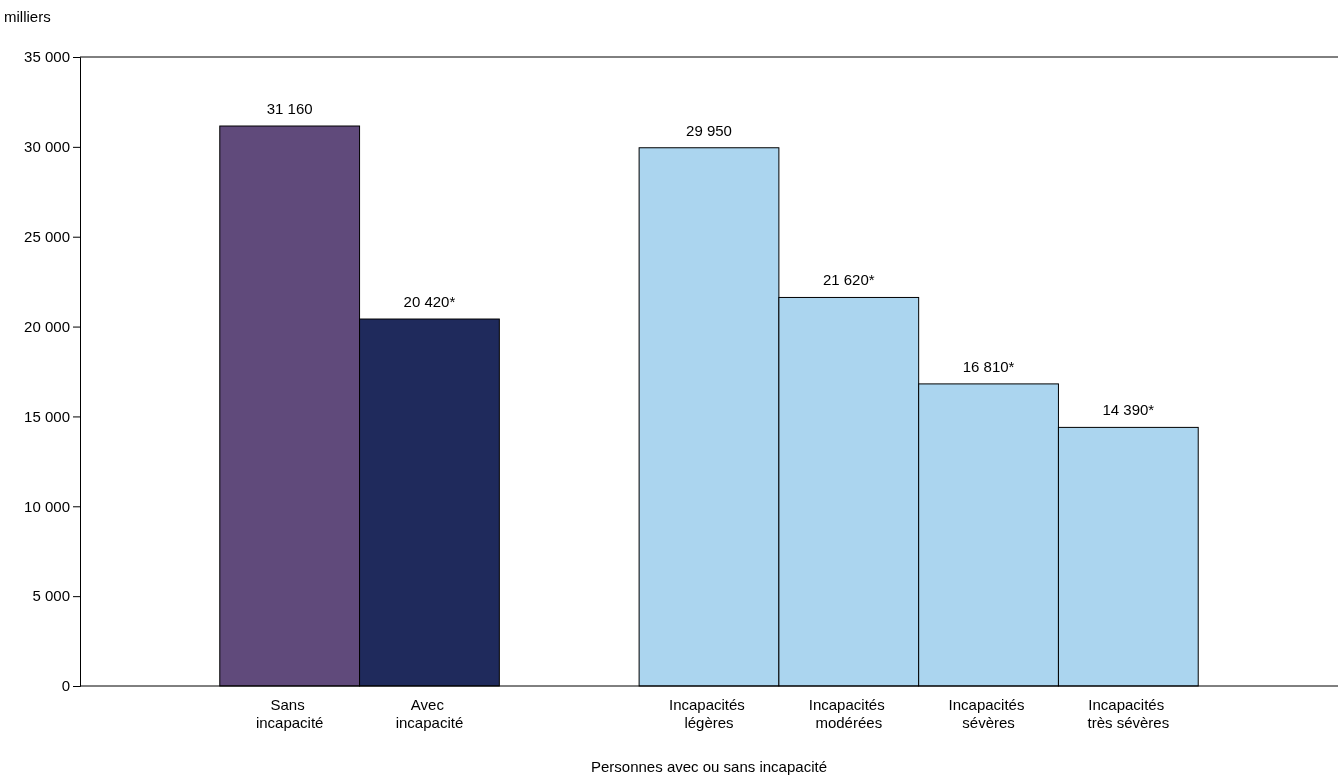 The height and width of the screenshot is (782, 1338). I want to click on data-label: 16 810*, so click(988, 366).